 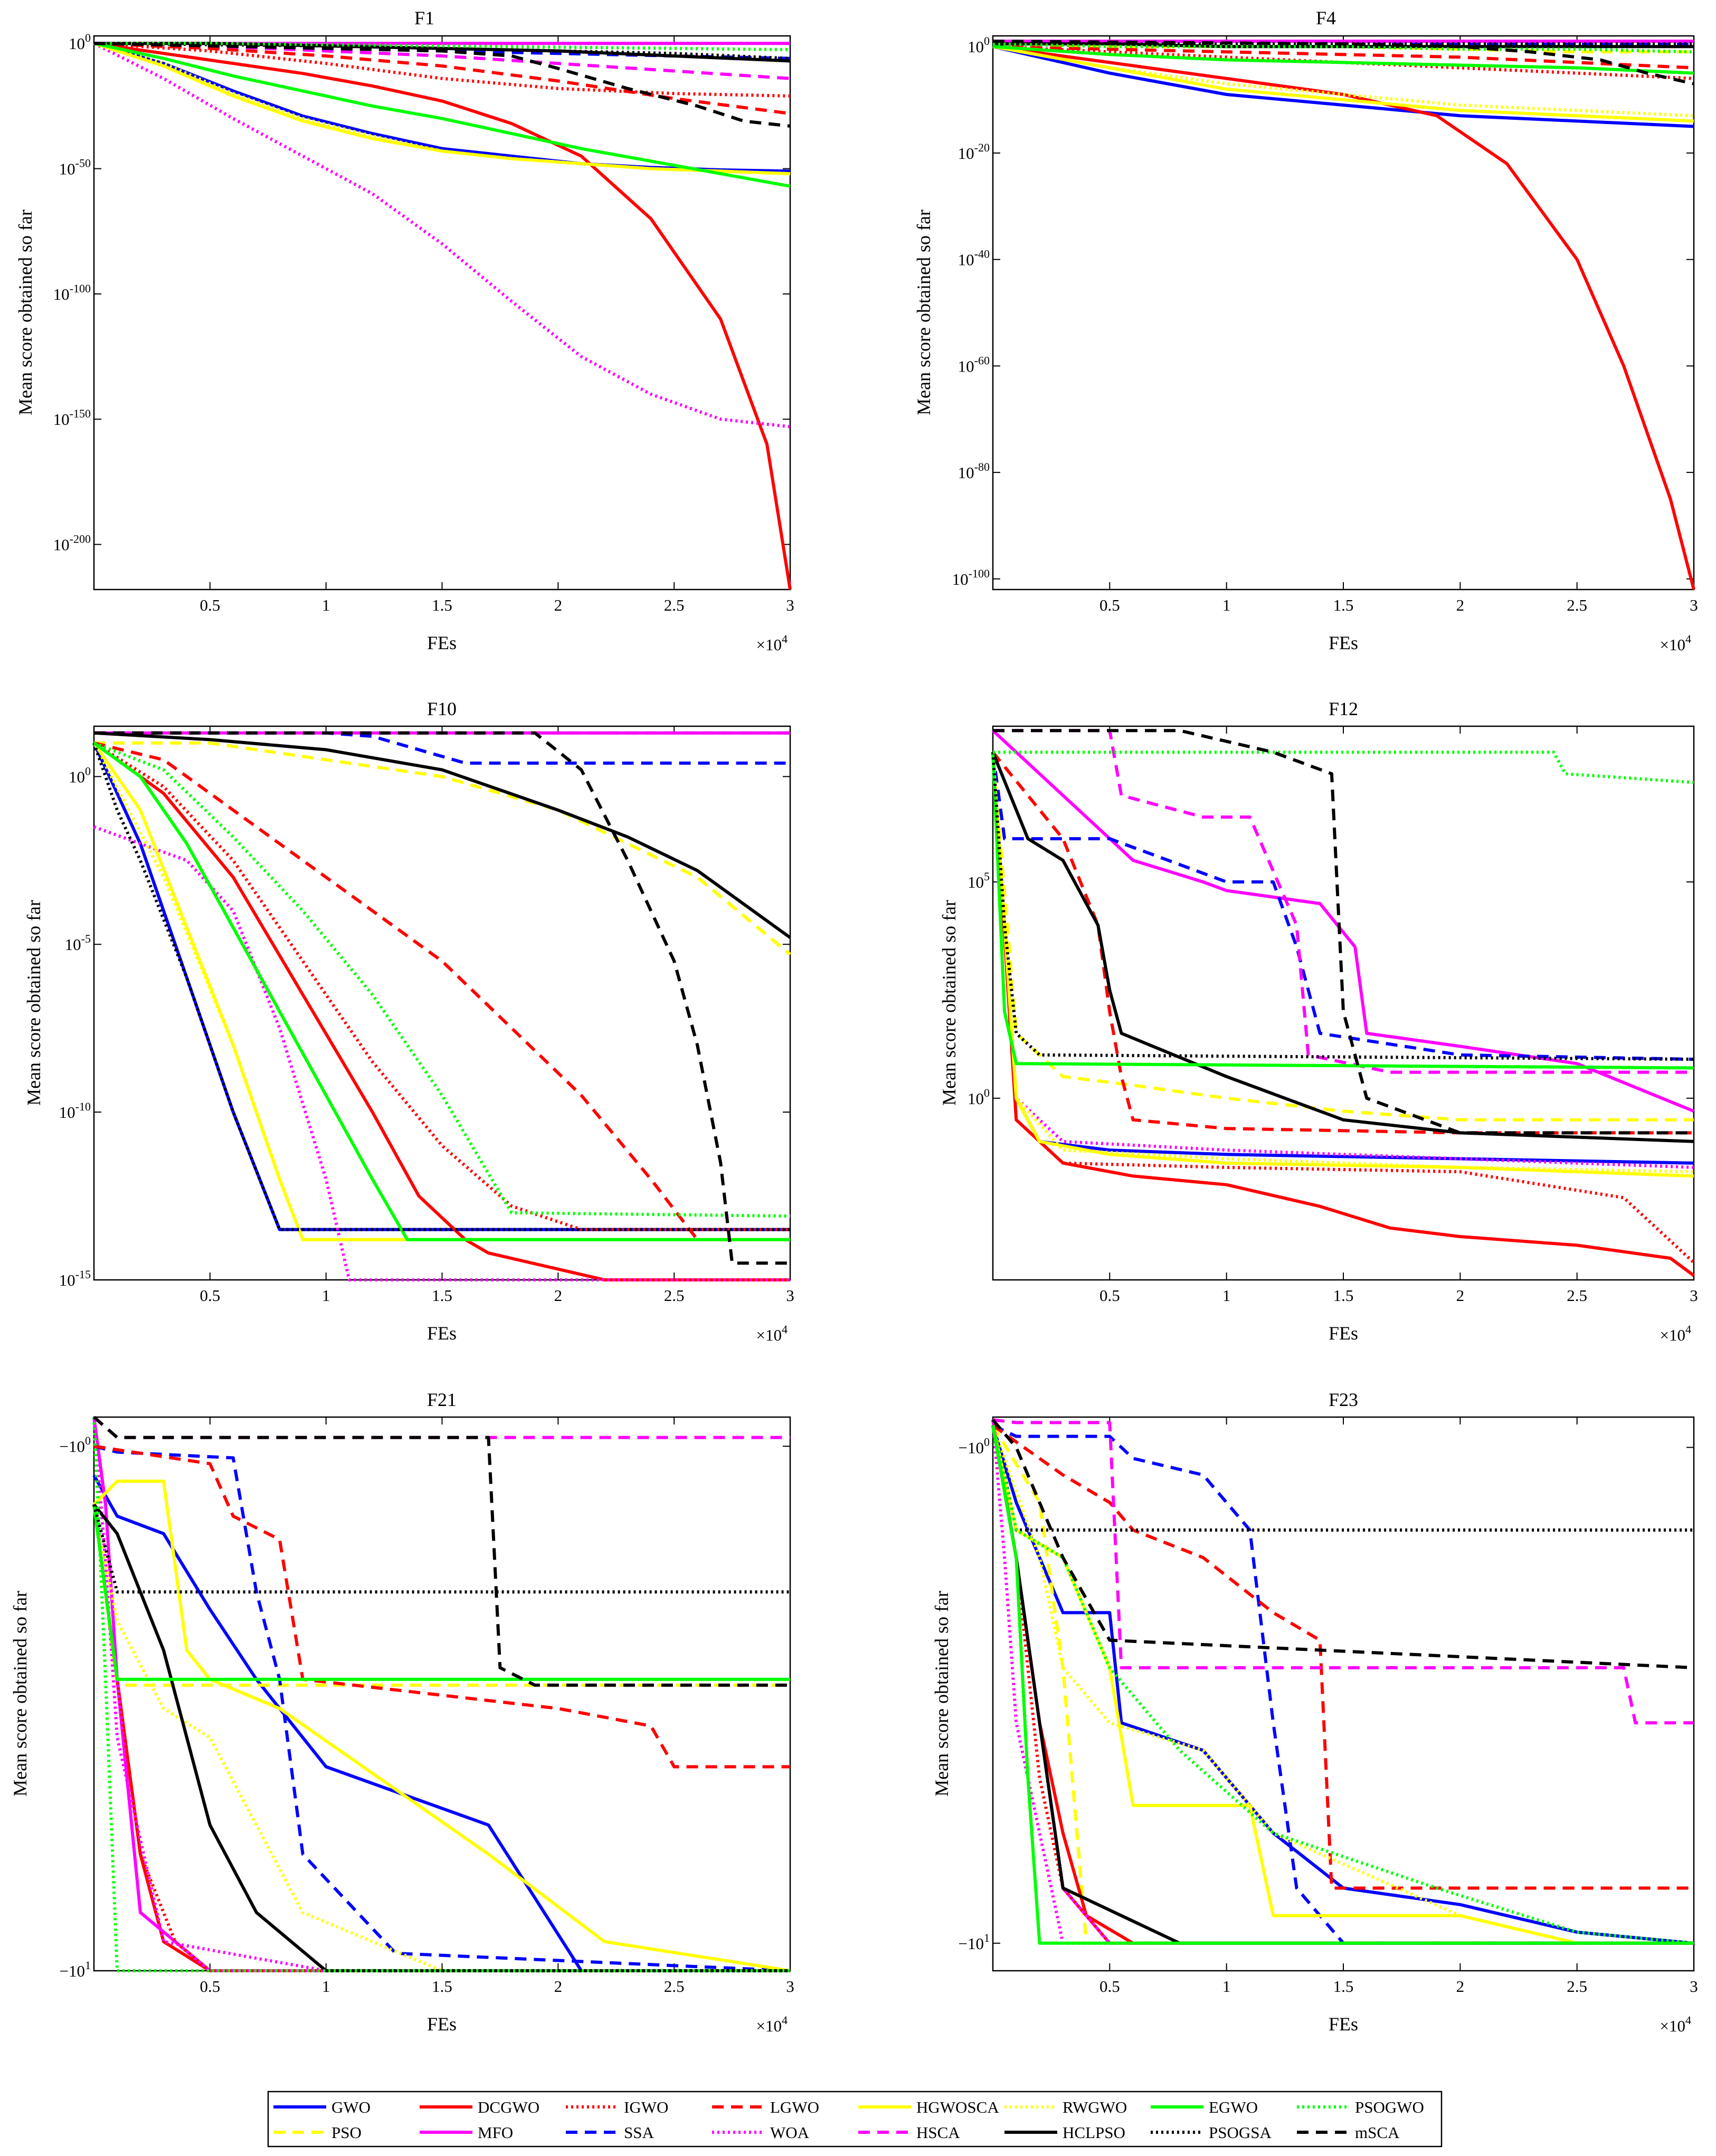 I want to click on chart-title: F1, so click(x=424, y=18).